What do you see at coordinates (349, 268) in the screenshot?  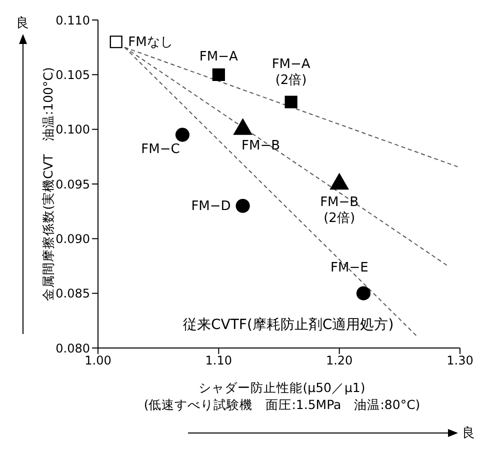 I see `annotation: FM−E` at bounding box center [349, 268].